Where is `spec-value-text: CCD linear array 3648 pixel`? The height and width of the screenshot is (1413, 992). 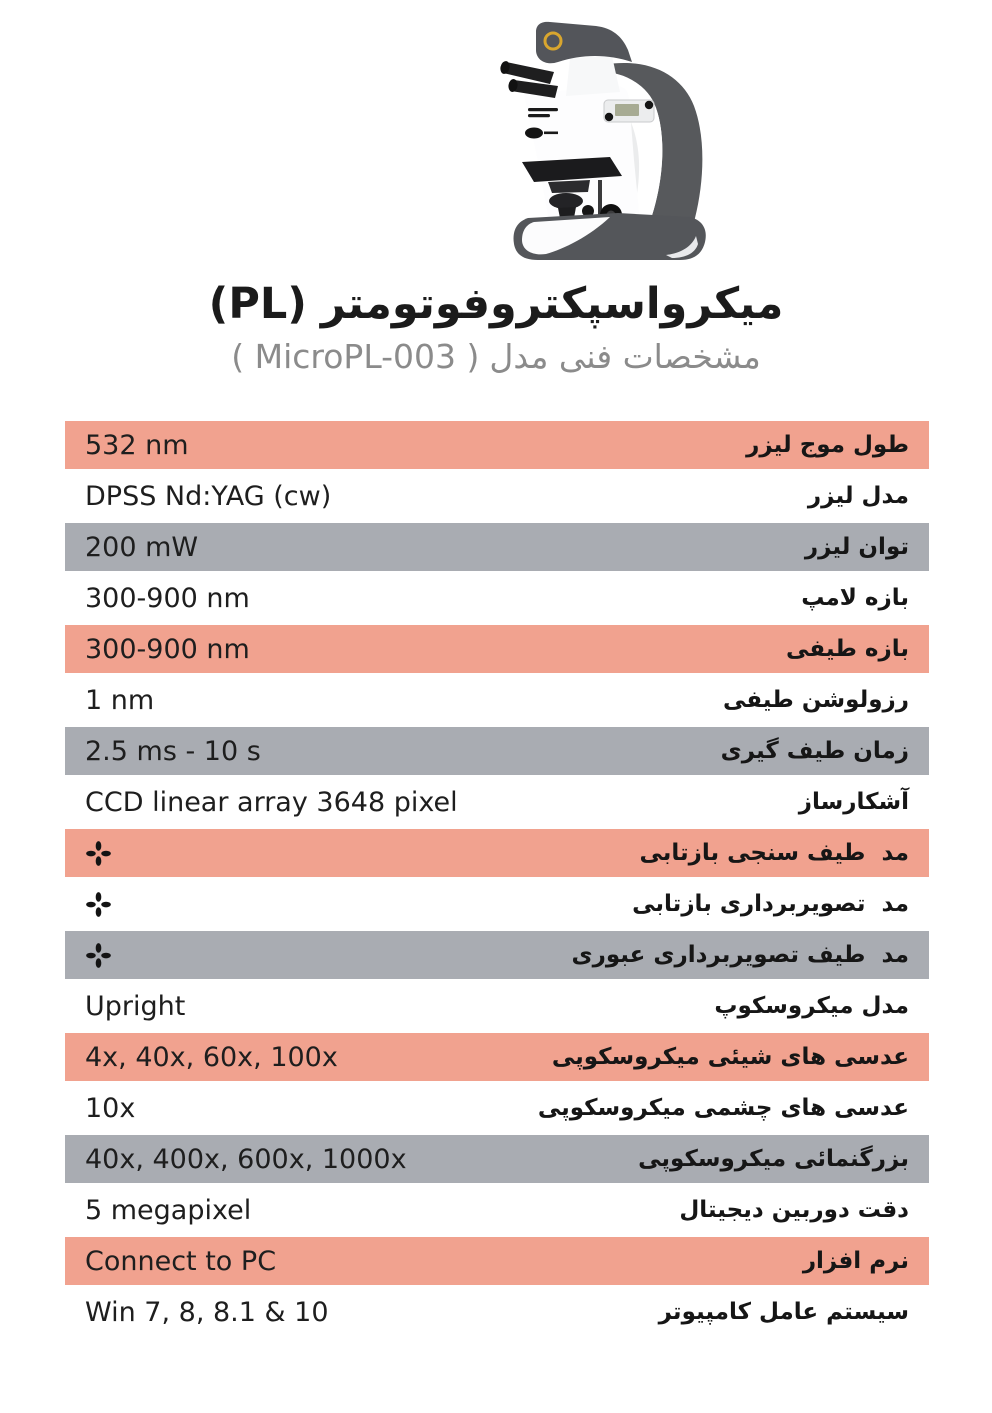
spec-value-text: CCD linear array 3648 pixel is located at coordinates (271, 802).